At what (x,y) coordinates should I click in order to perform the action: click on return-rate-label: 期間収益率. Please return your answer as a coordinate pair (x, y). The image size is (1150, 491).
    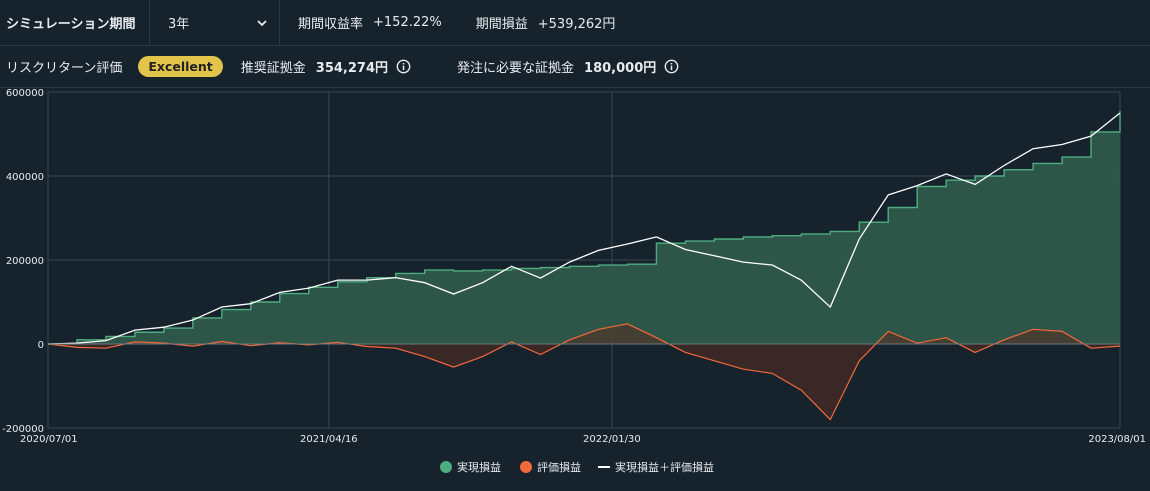
    Looking at the image, I should click on (331, 24).